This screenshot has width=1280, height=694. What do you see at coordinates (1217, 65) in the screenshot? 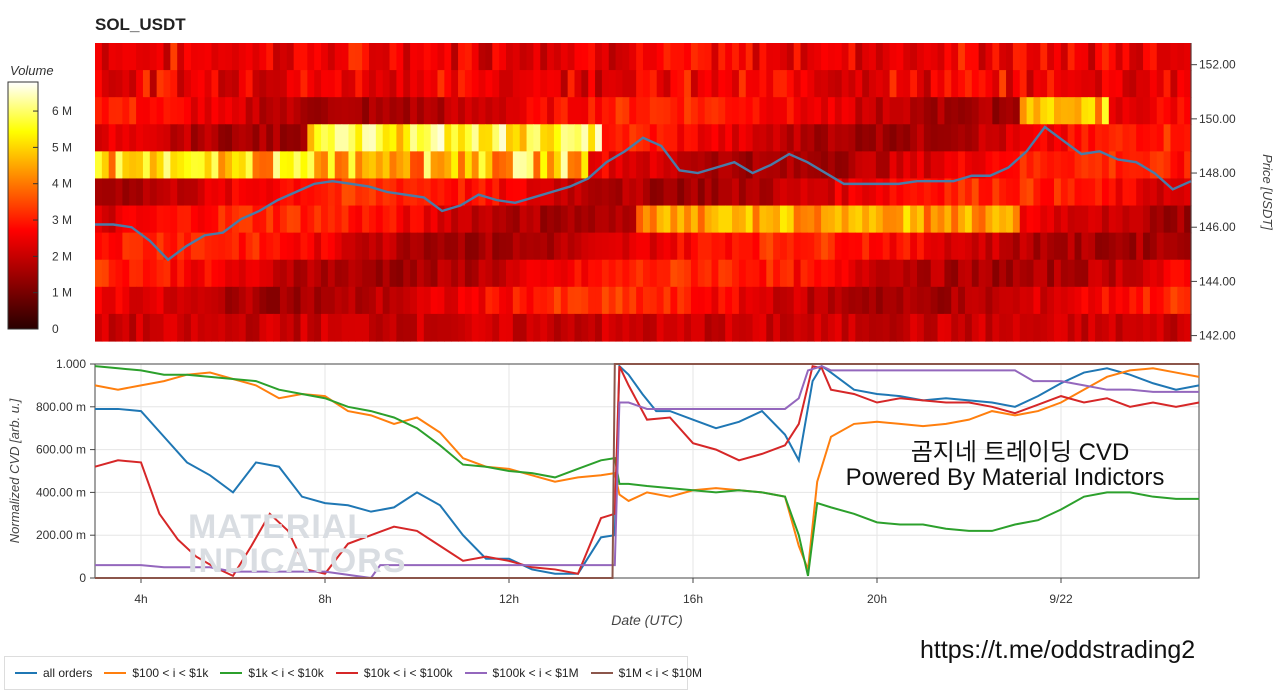
I see `price-tick-label: 152.00` at bounding box center [1217, 65].